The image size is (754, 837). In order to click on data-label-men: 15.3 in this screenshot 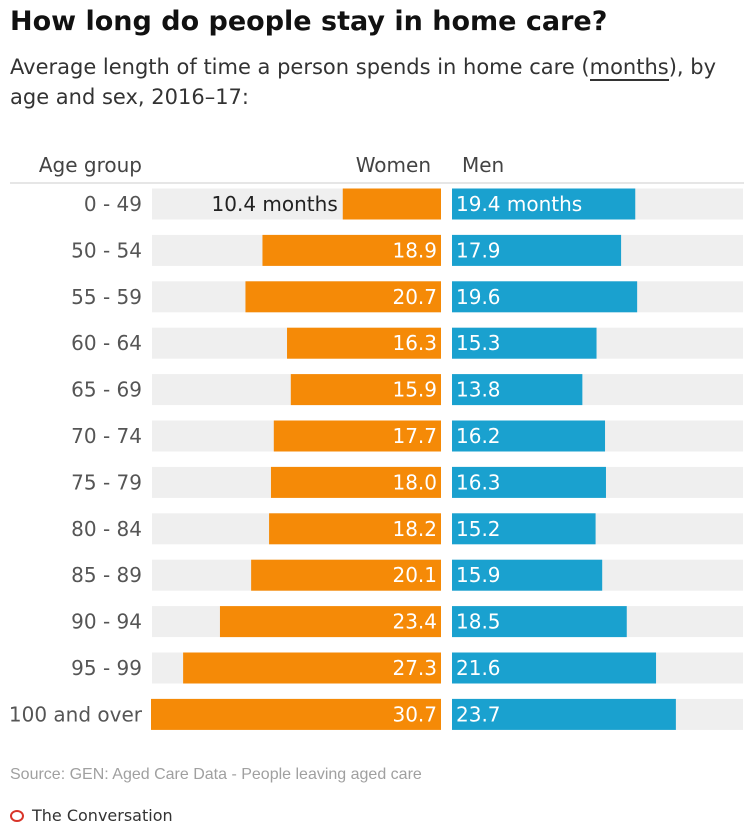, I will do `click(478, 343)`.